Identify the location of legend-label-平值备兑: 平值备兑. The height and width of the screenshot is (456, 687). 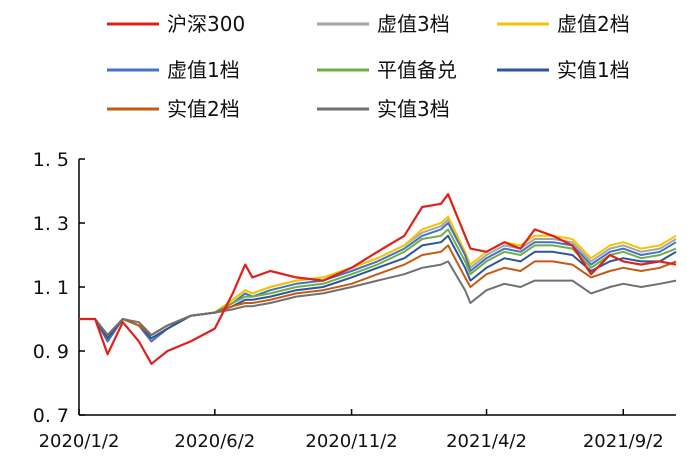
(417, 70).